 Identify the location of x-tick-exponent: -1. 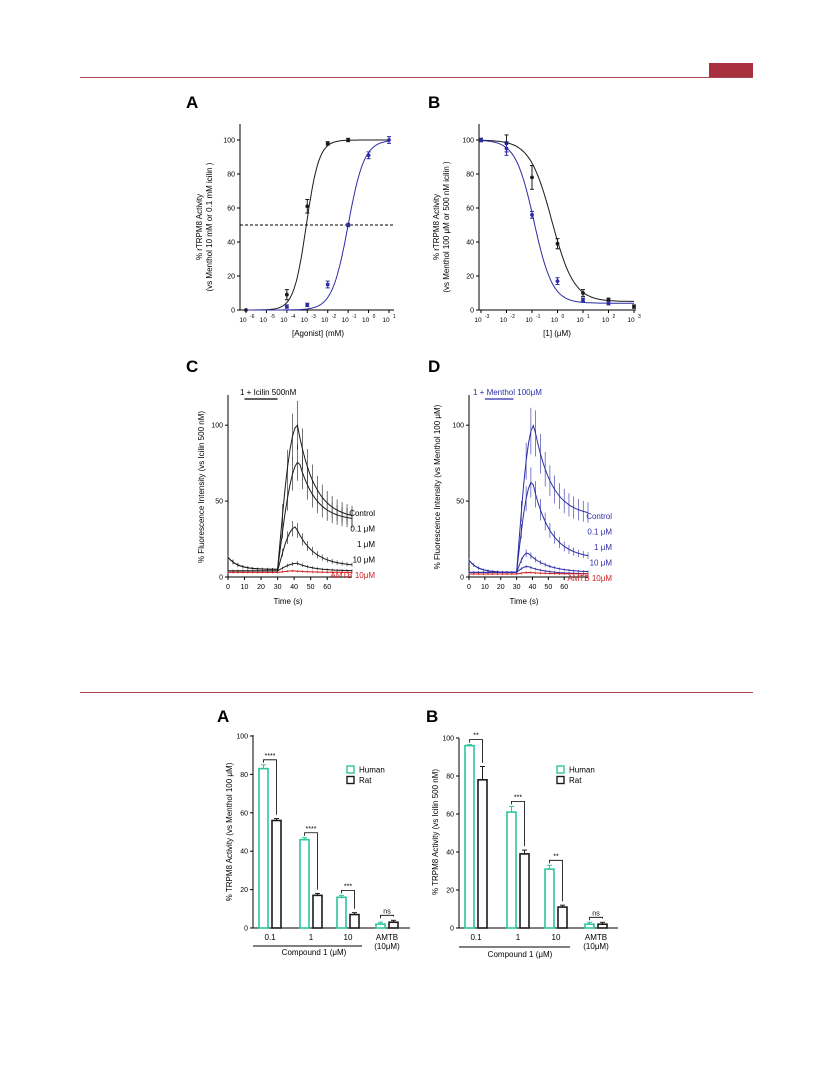
(538, 317).